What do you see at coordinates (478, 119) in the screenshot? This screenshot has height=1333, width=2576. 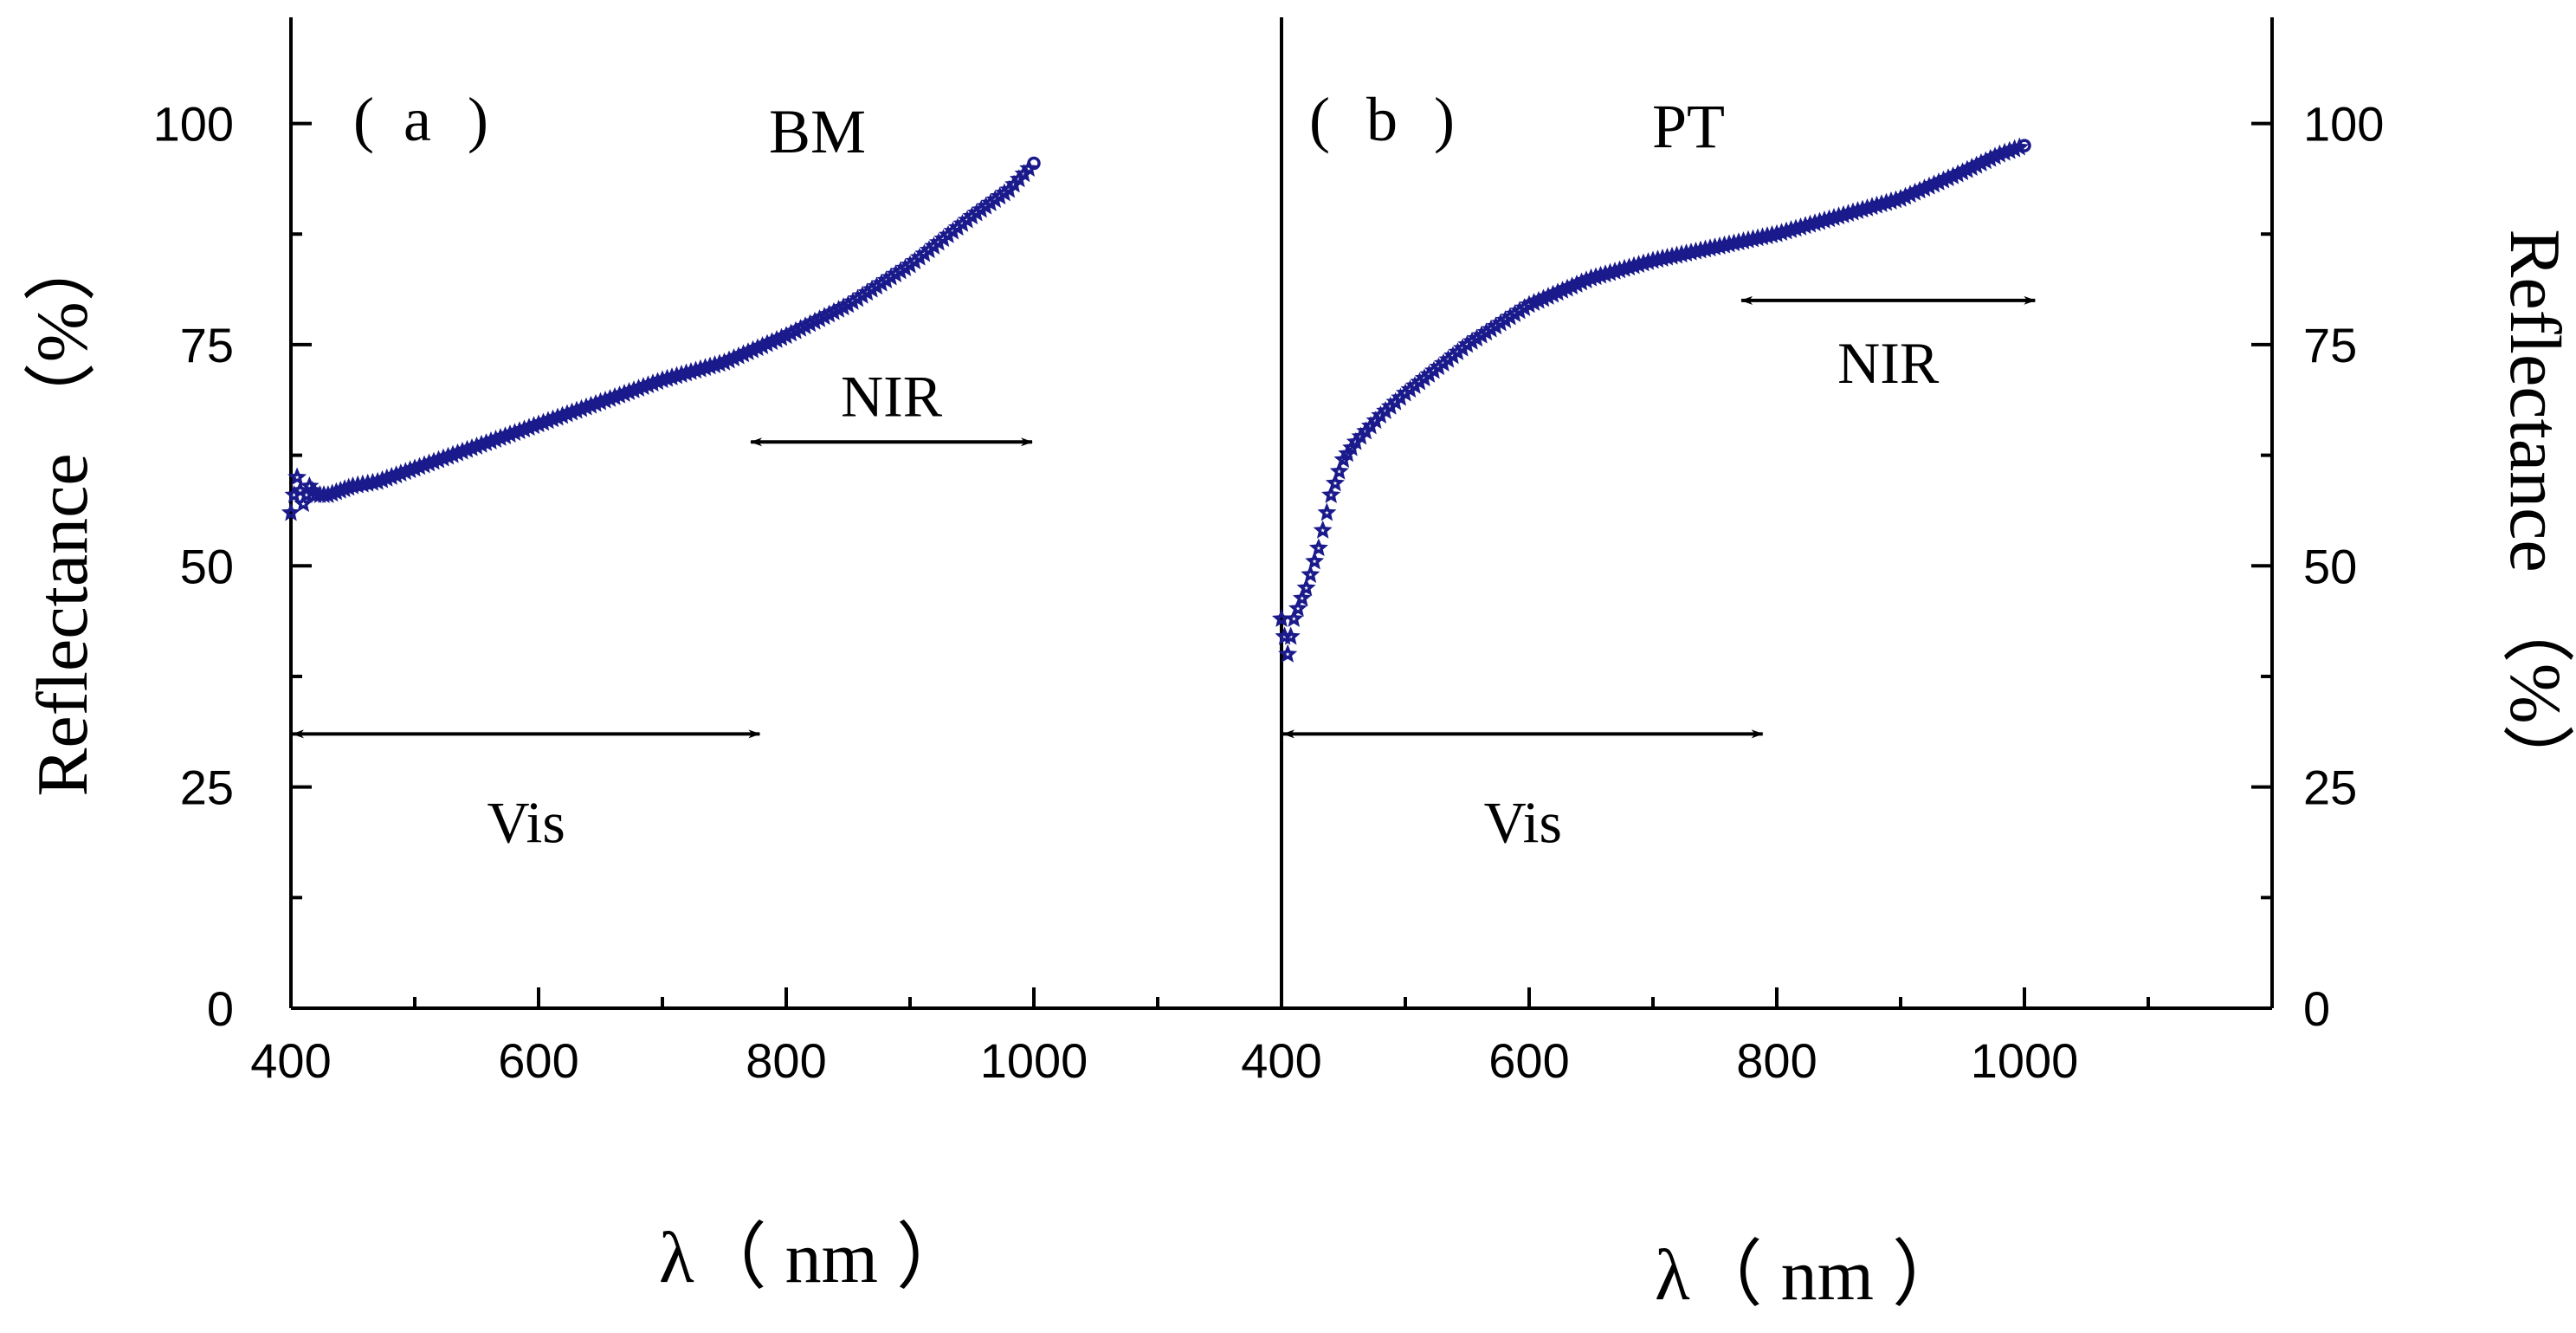 I see `panel-label-a-close: )` at bounding box center [478, 119].